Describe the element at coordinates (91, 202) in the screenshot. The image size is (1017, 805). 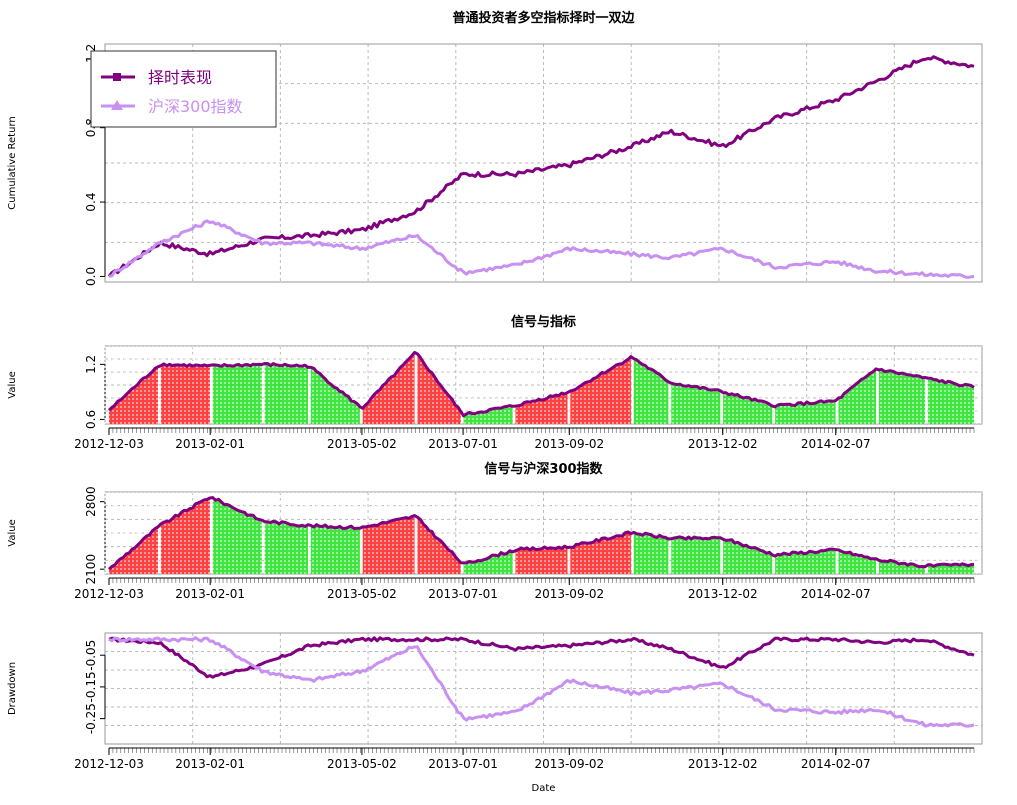
I see `y-tick-label: 0.4` at that location.